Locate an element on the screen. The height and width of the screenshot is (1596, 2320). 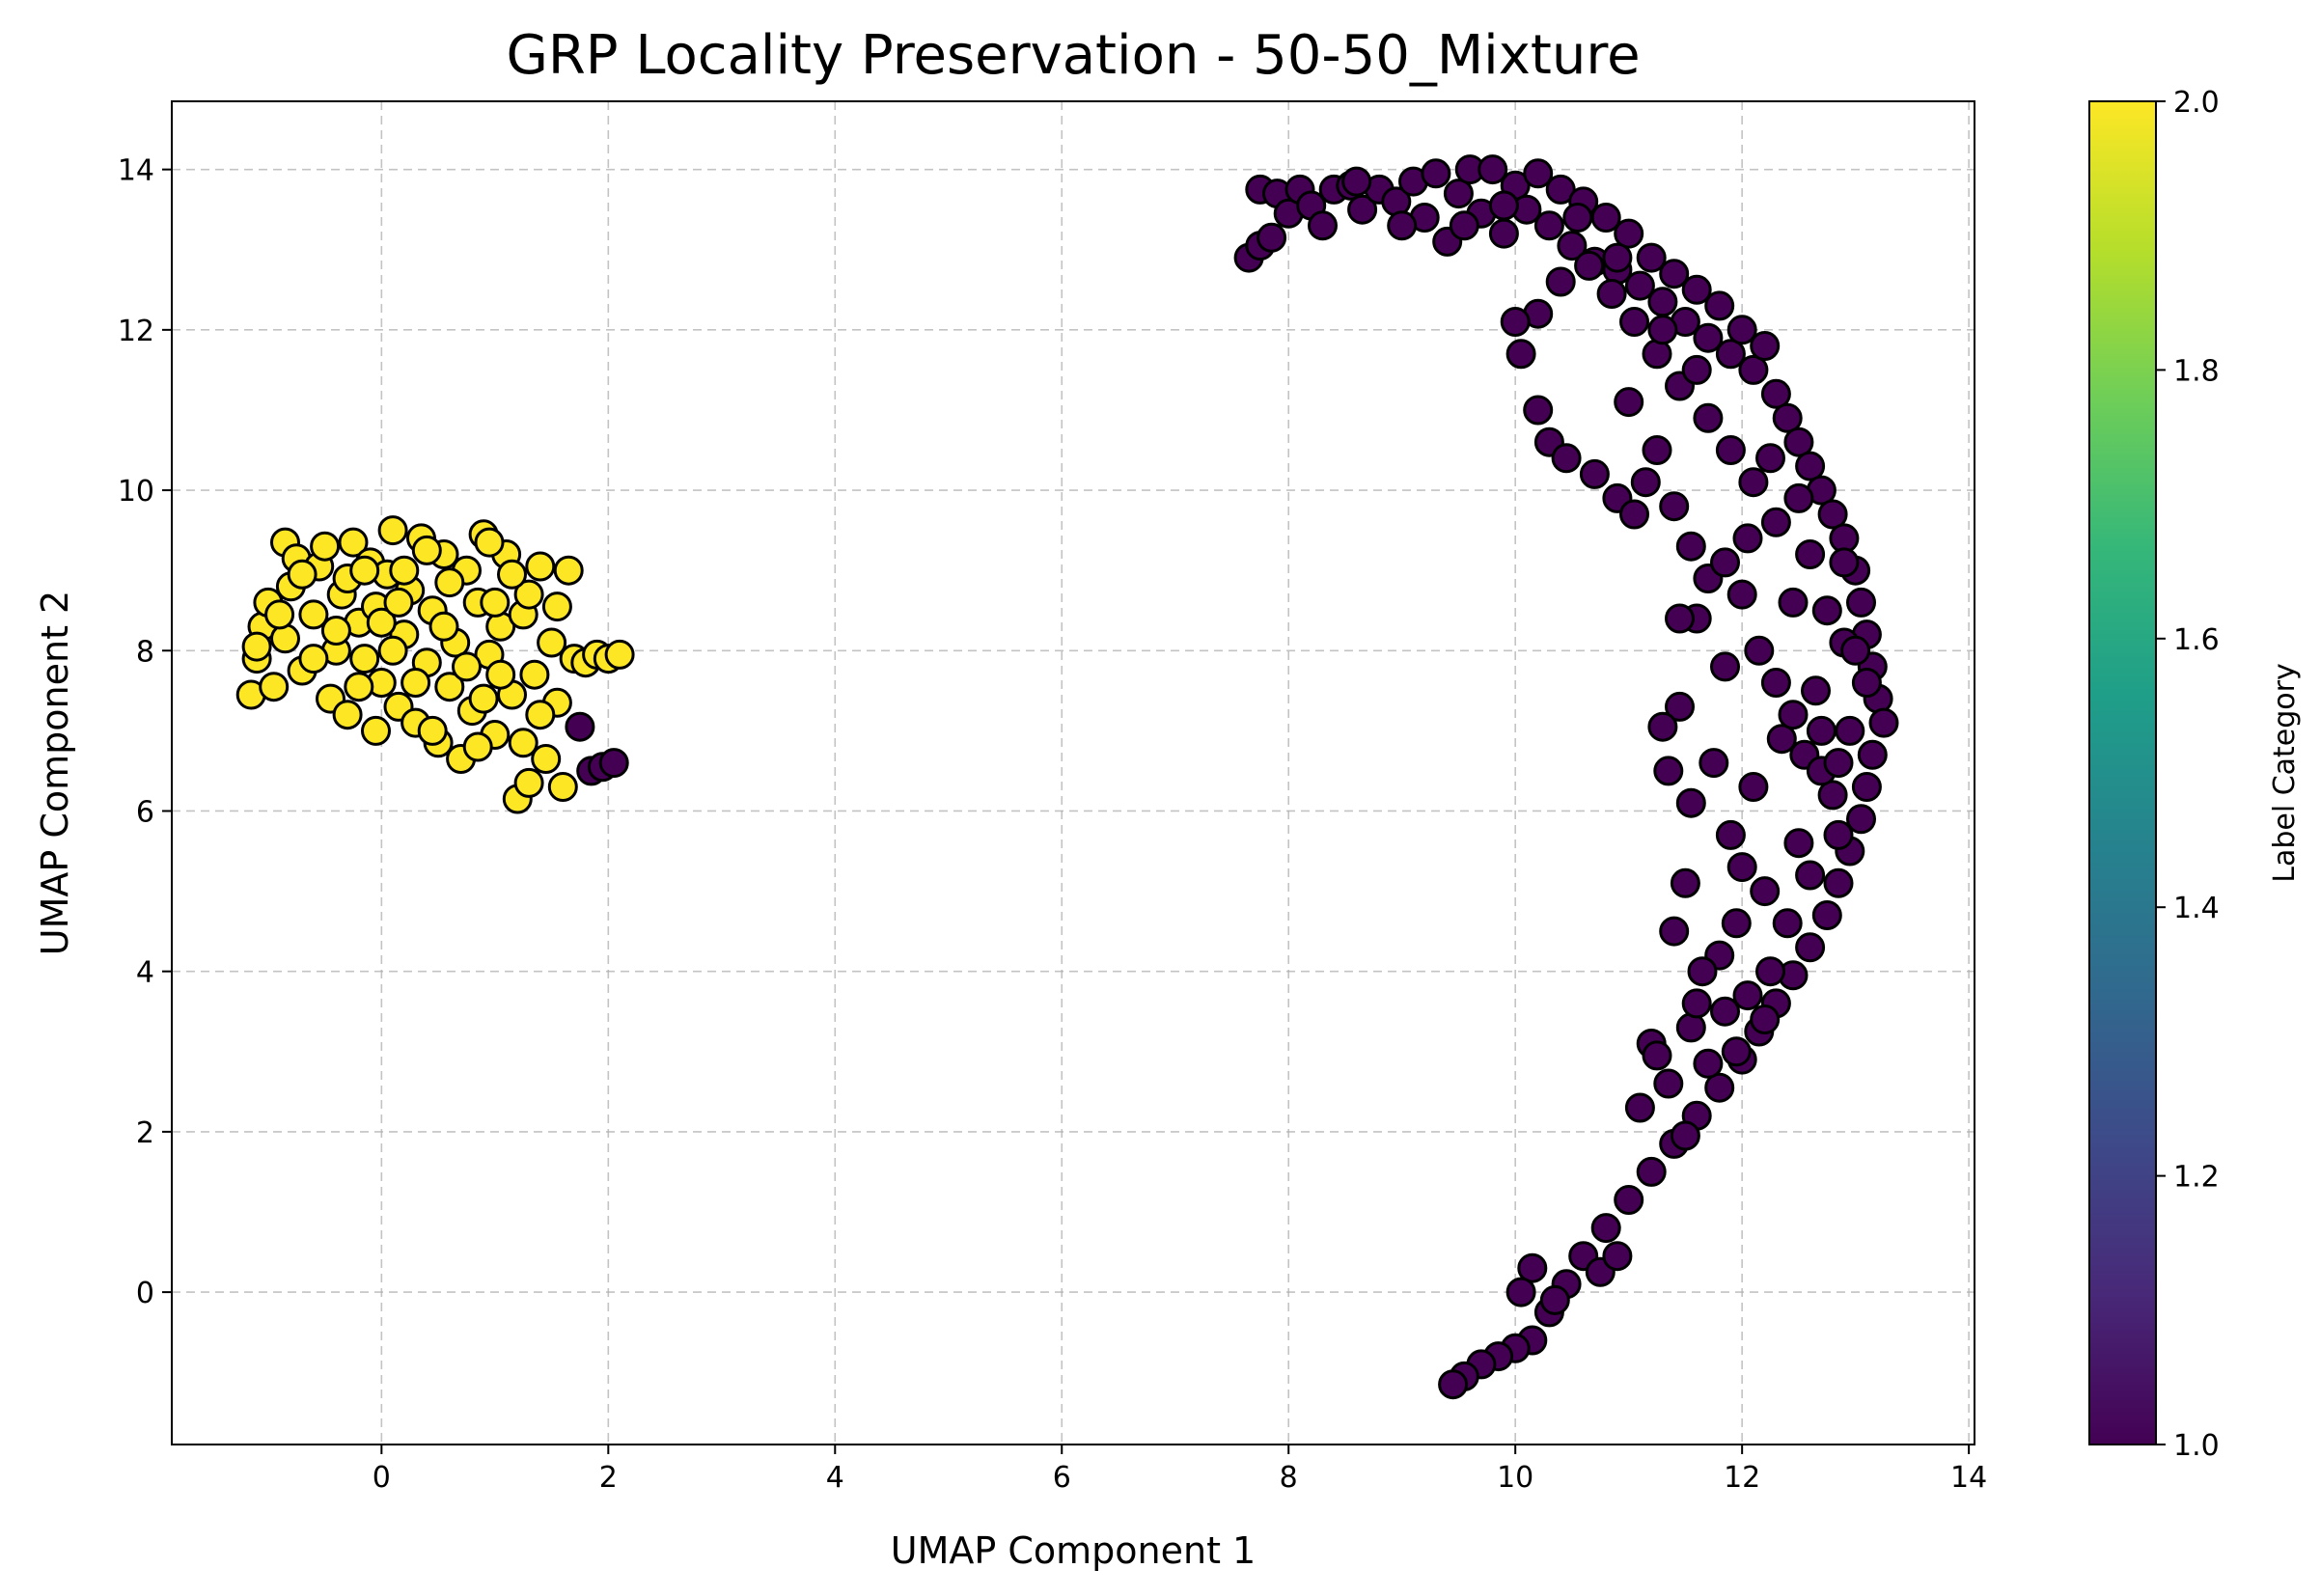
y-tick-label: 4 is located at coordinates (145, 973).